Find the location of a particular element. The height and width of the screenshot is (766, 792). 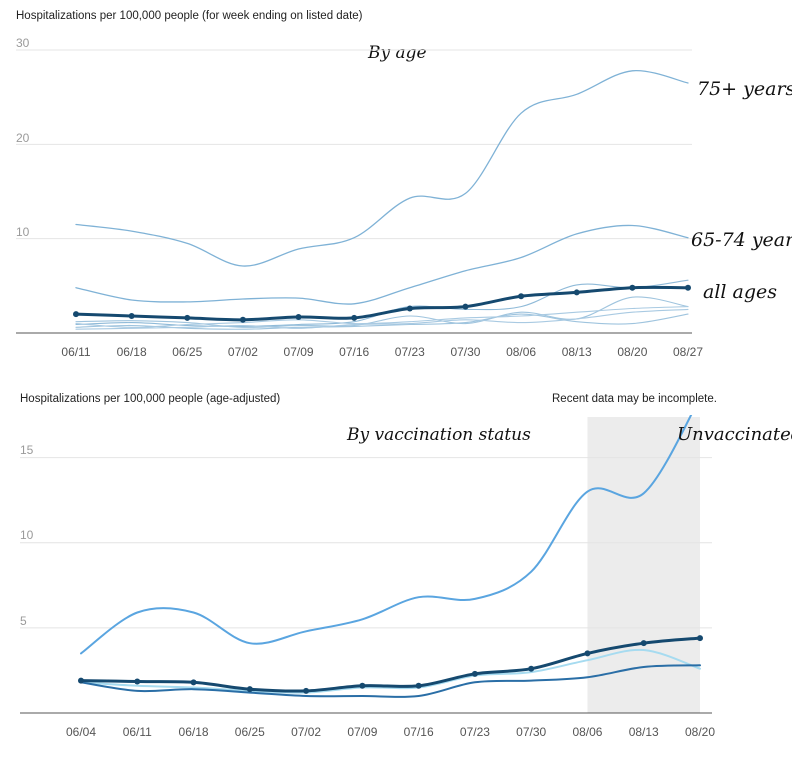

vax-xtick-07-09: 07/09 is located at coordinates (362, 732).